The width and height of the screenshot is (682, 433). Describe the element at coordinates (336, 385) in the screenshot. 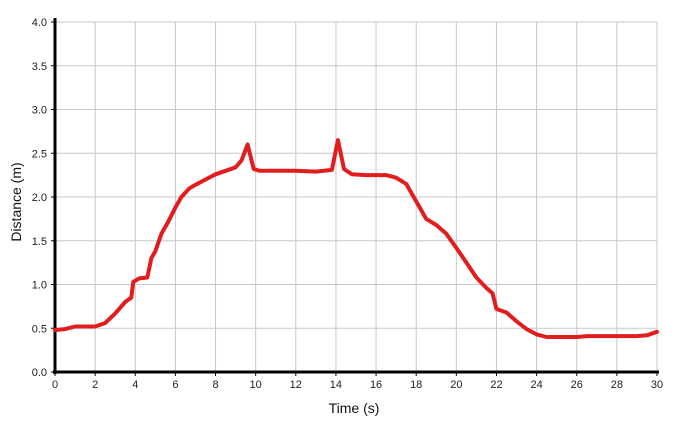

I see `x-tick-label-7: 14` at that location.